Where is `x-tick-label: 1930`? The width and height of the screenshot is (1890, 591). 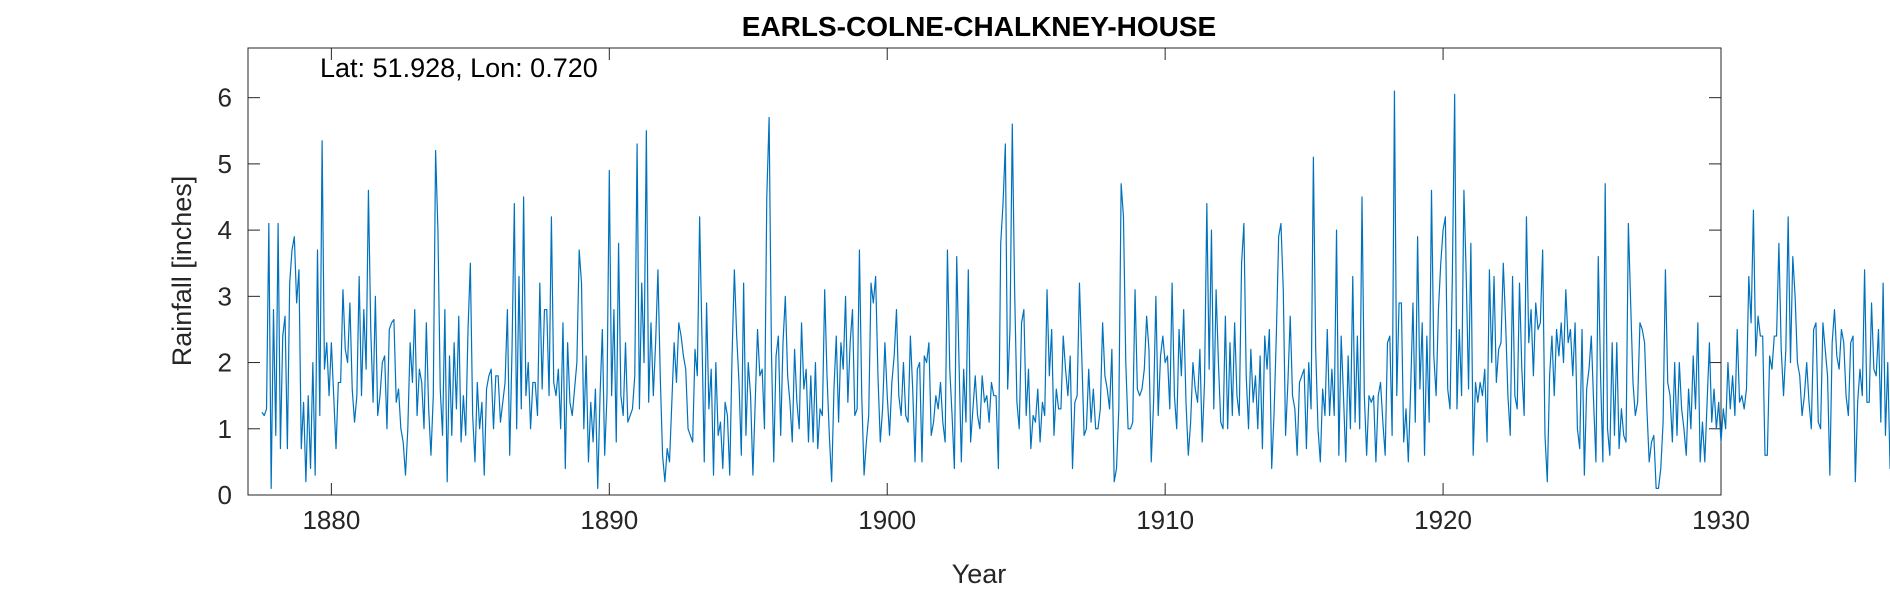
x-tick-label: 1930 is located at coordinates (1721, 520).